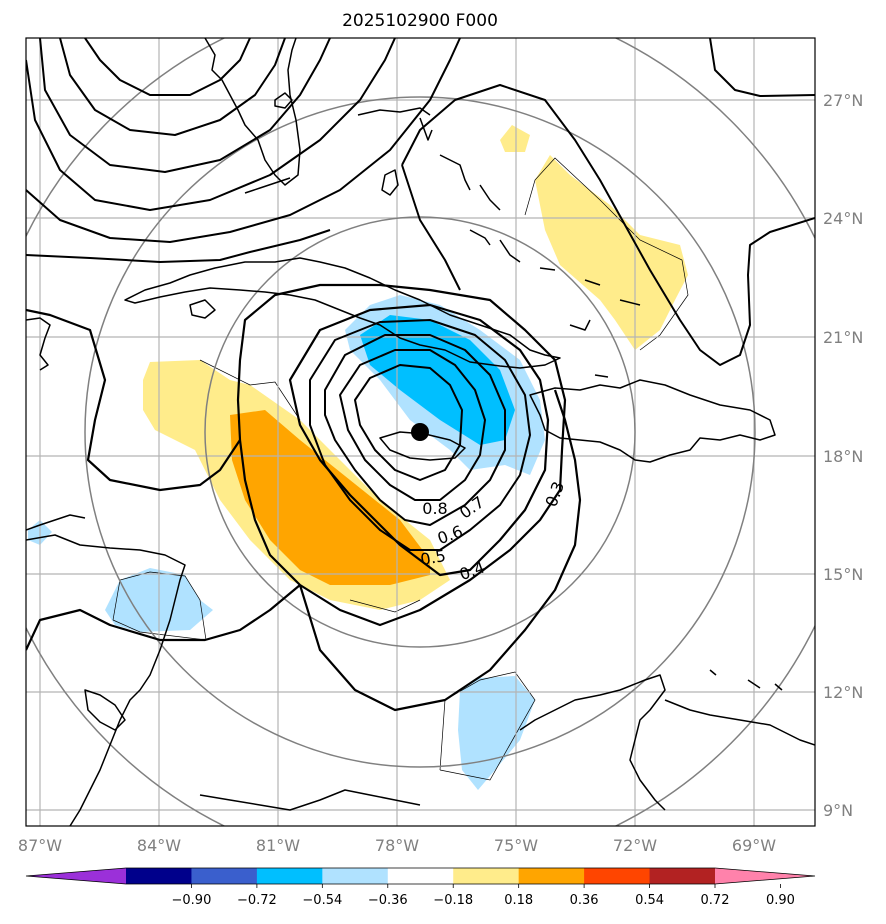 Image resolution: width=886 pixels, height=924 pixels. I want to click on colorbar-tick-label: 0.90, so click(780, 900).